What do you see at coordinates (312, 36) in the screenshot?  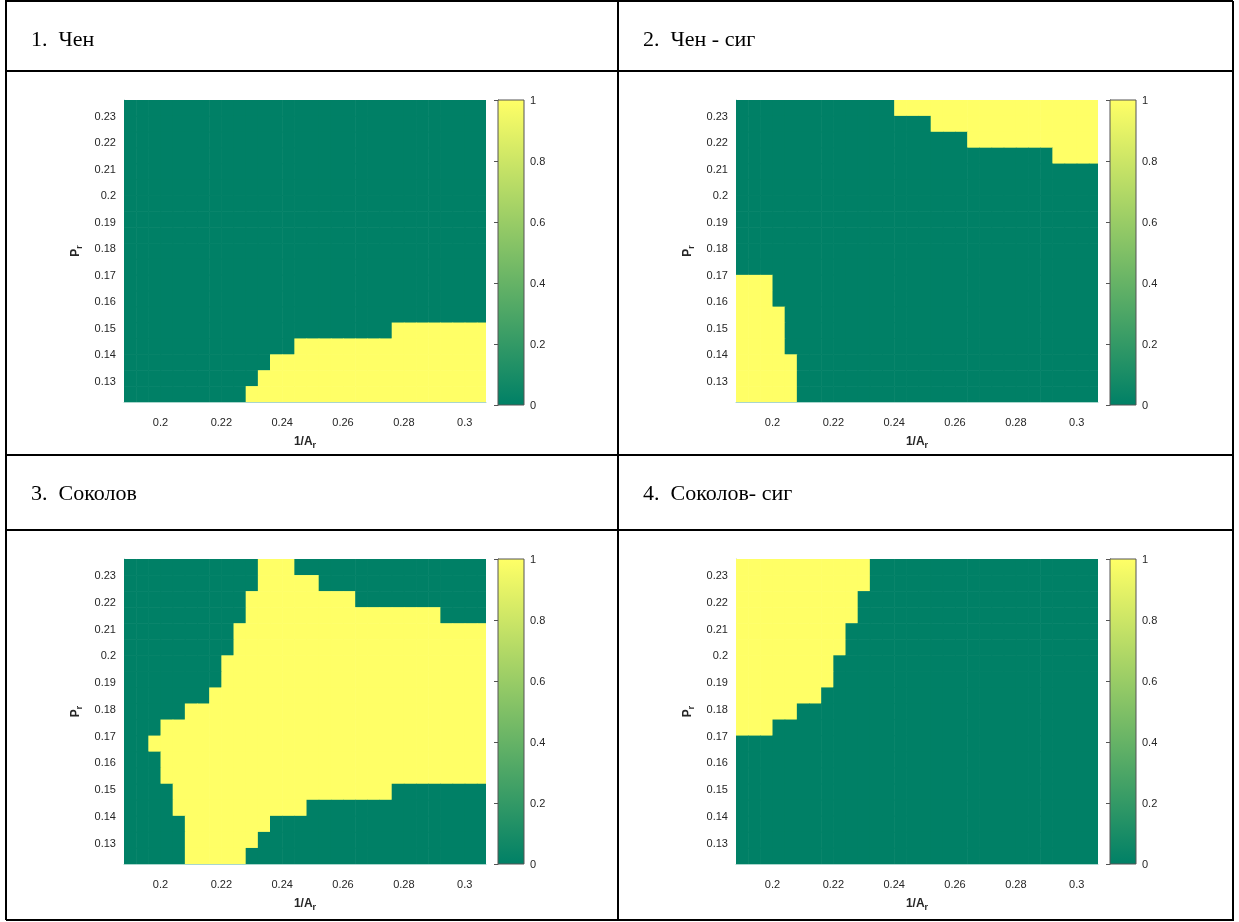 I see `chart-title: 1. Чен` at bounding box center [312, 36].